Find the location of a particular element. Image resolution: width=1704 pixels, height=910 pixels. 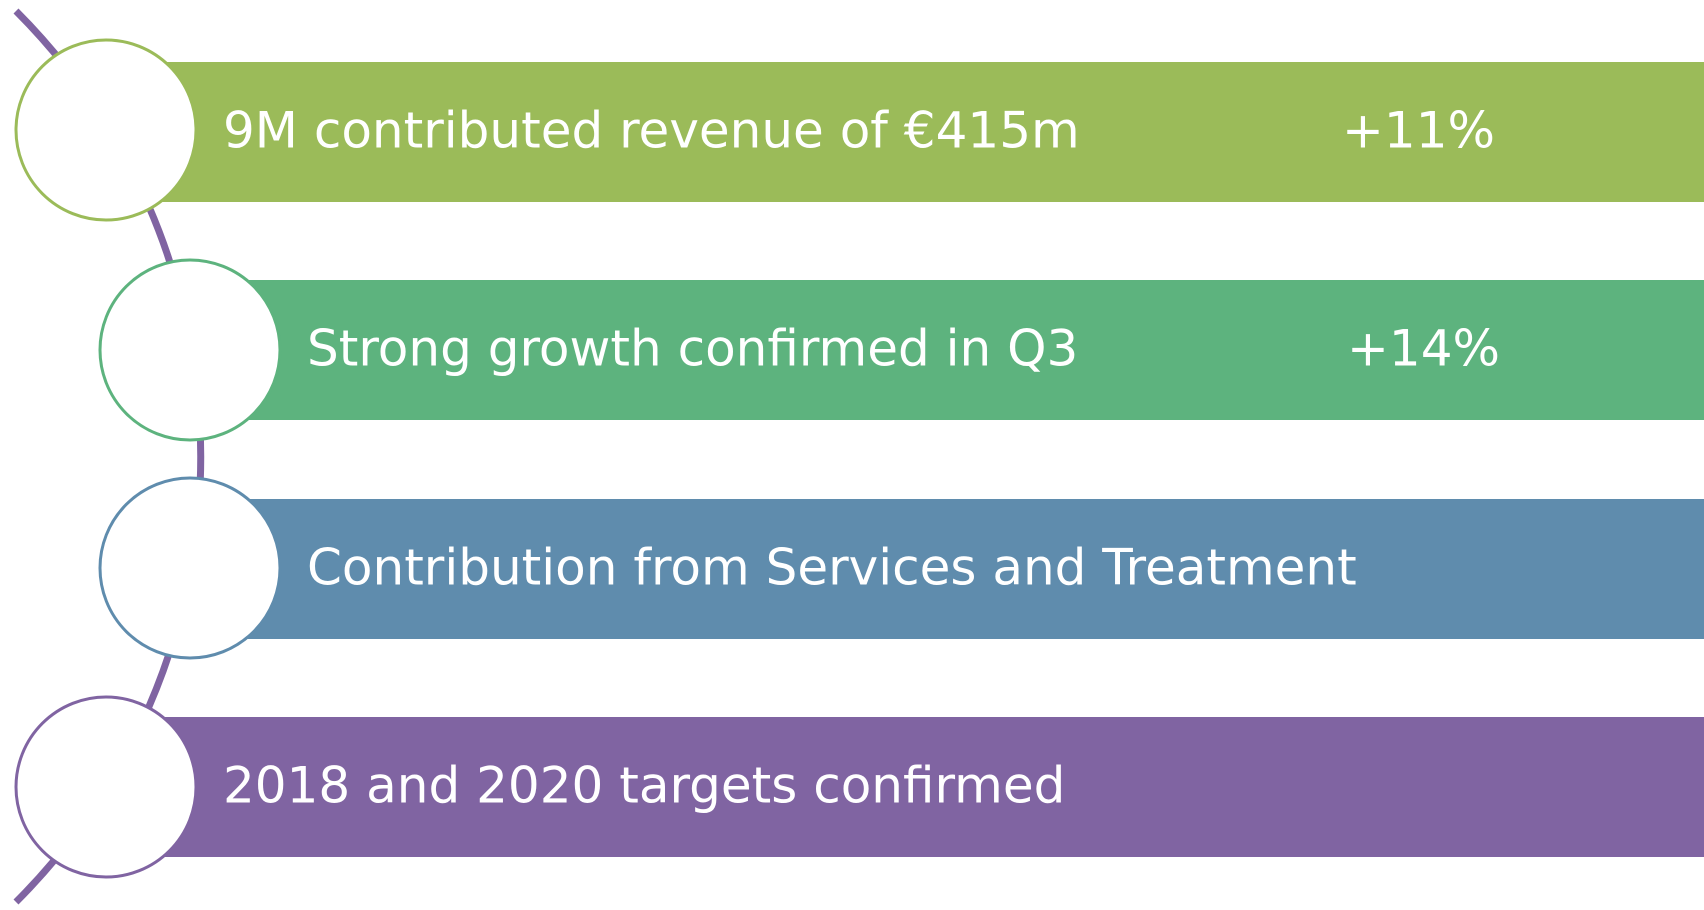

banner-text: Strong growth confirmed in Q3 is located at coordinates (692, 349).